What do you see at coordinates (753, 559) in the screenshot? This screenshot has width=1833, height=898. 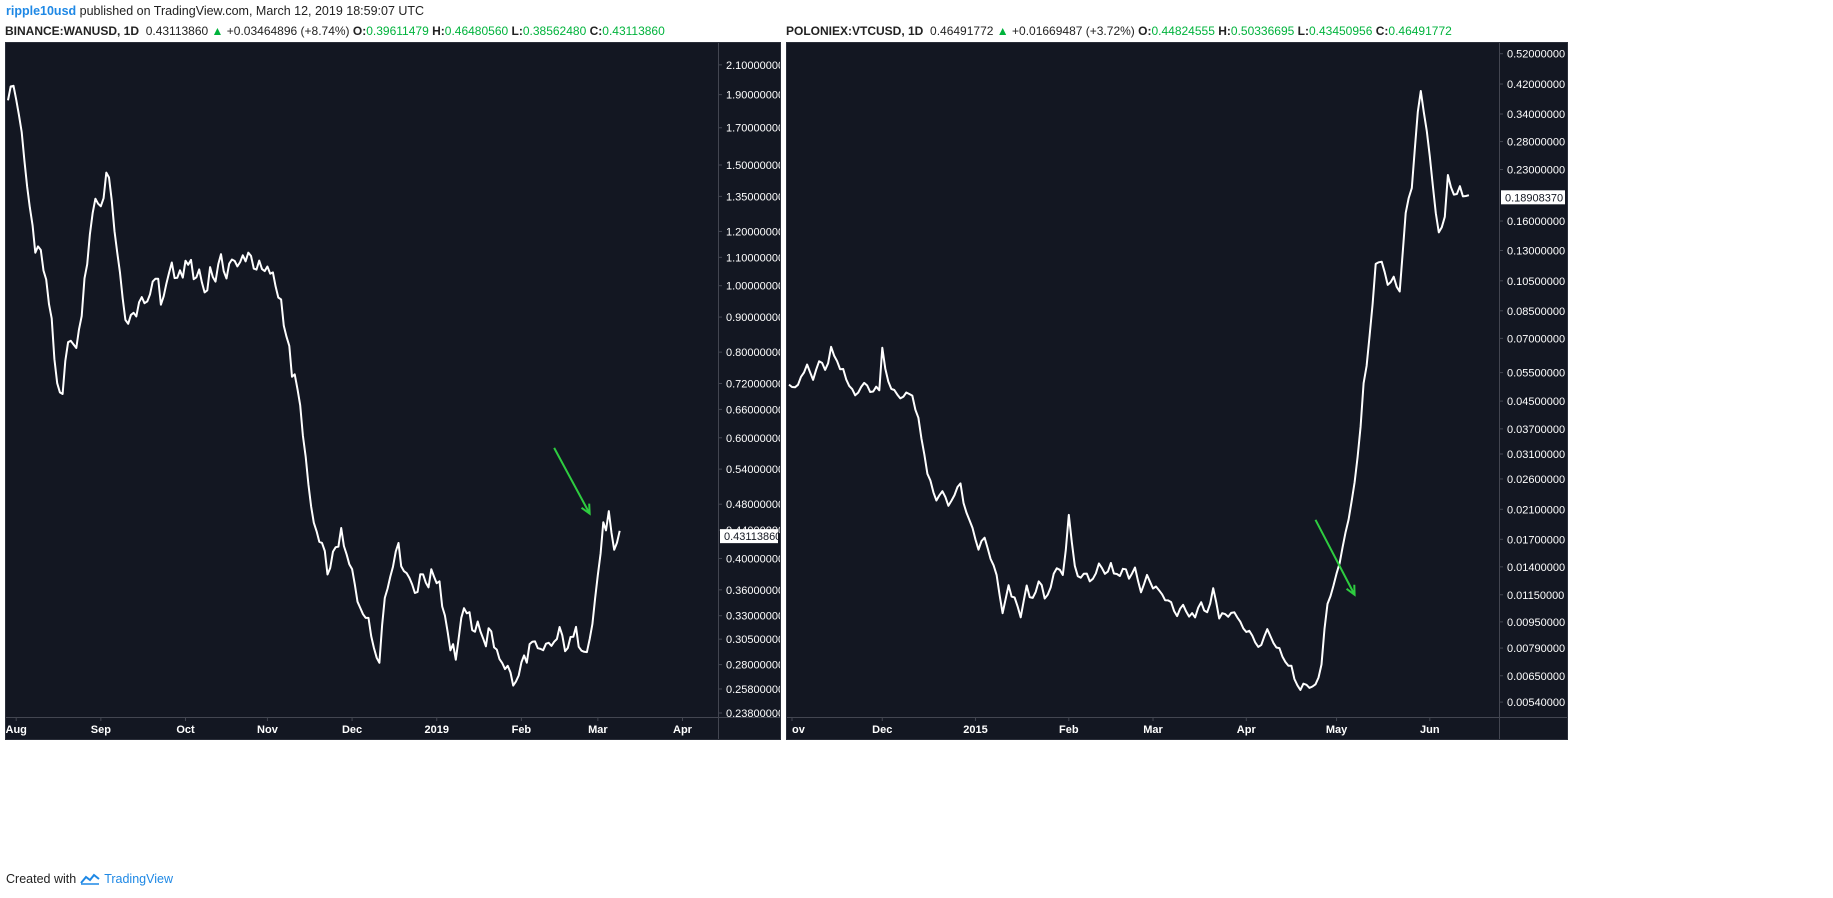 I see `y-tick-label: 0.40000000` at bounding box center [753, 559].